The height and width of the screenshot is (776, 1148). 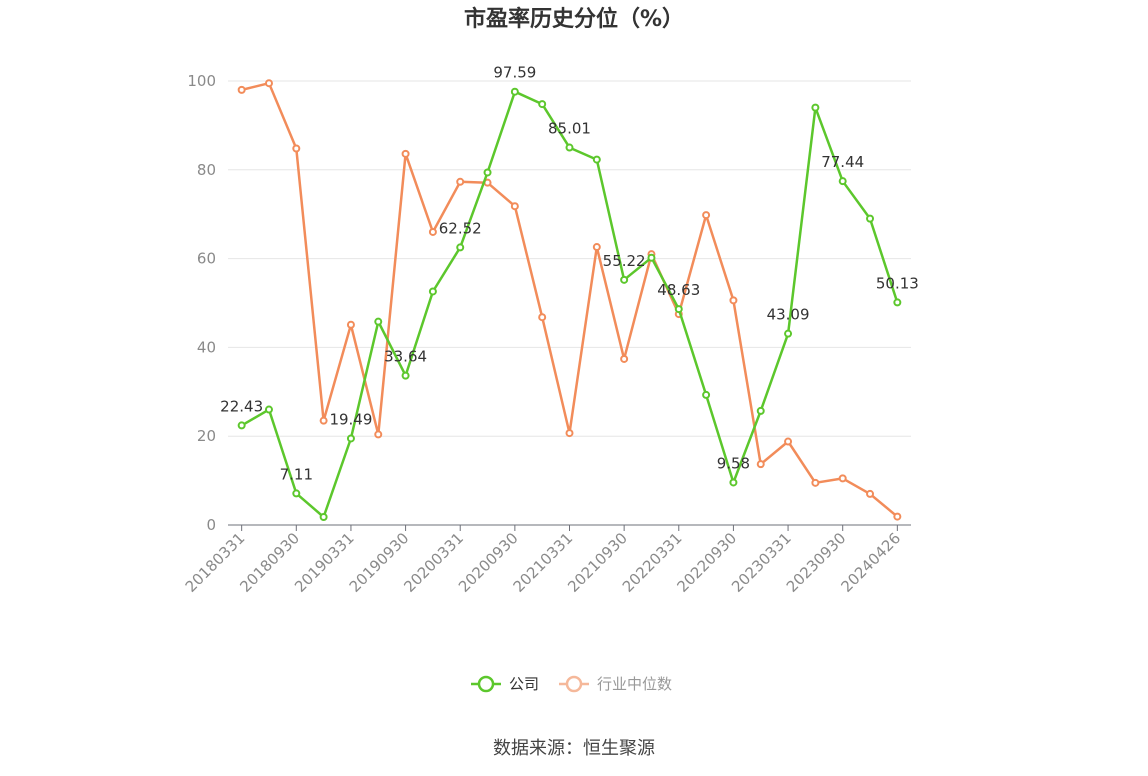 What do you see at coordinates (211, 525) in the screenshot?
I see `y-tick-label: 0` at bounding box center [211, 525].